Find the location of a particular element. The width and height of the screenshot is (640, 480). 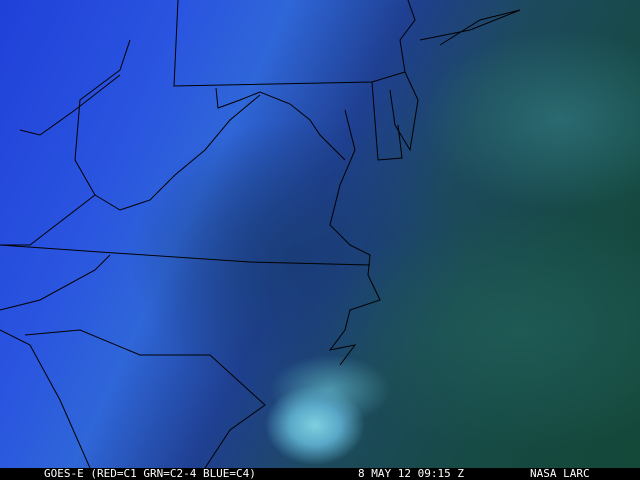

border-de is located at coordinates (387, 121).